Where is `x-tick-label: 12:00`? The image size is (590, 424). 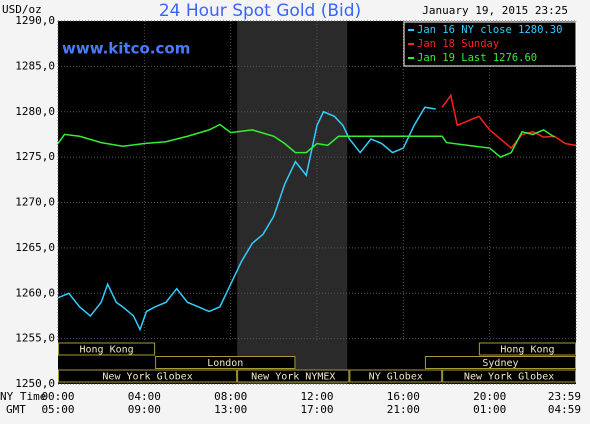
x-tick-label: 12:00 is located at coordinates (316, 396).